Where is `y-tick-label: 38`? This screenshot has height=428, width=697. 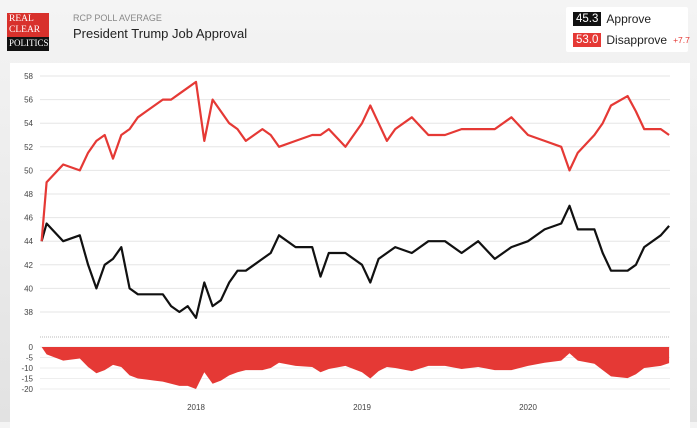
y-tick-label: 38 is located at coordinates (28, 312).